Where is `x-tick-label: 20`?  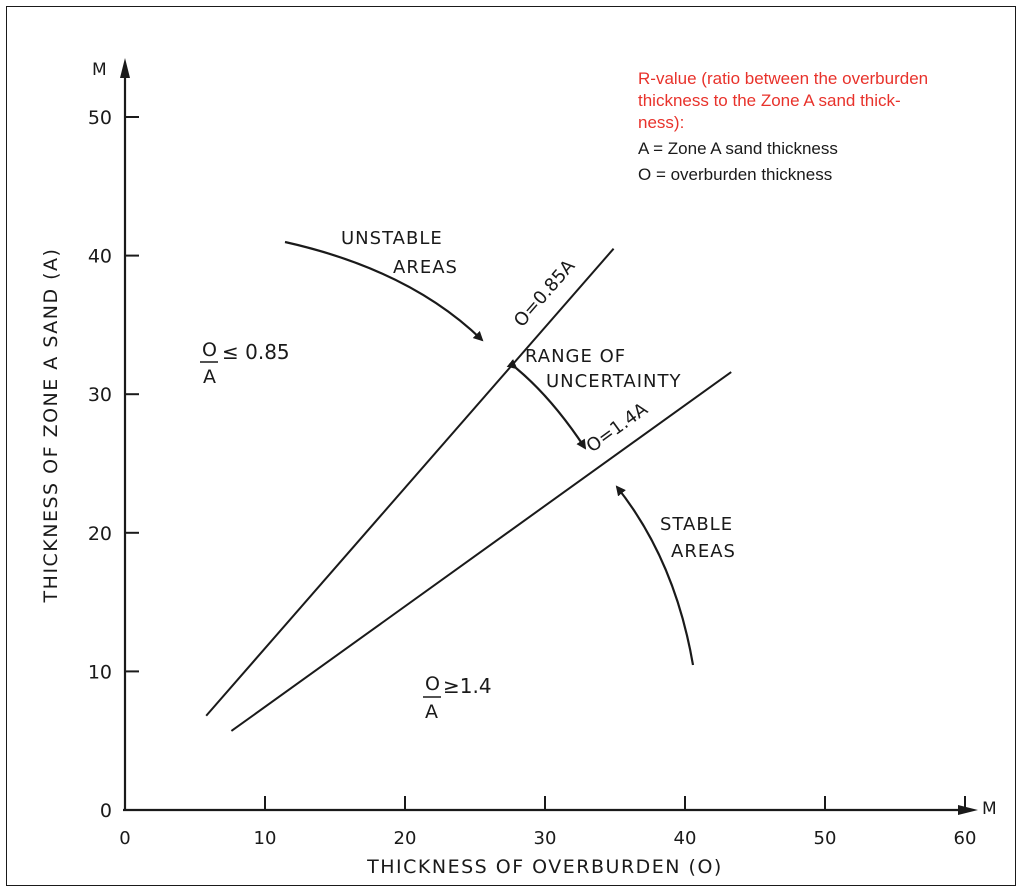 x-tick-label: 20 is located at coordinates (405, 838).